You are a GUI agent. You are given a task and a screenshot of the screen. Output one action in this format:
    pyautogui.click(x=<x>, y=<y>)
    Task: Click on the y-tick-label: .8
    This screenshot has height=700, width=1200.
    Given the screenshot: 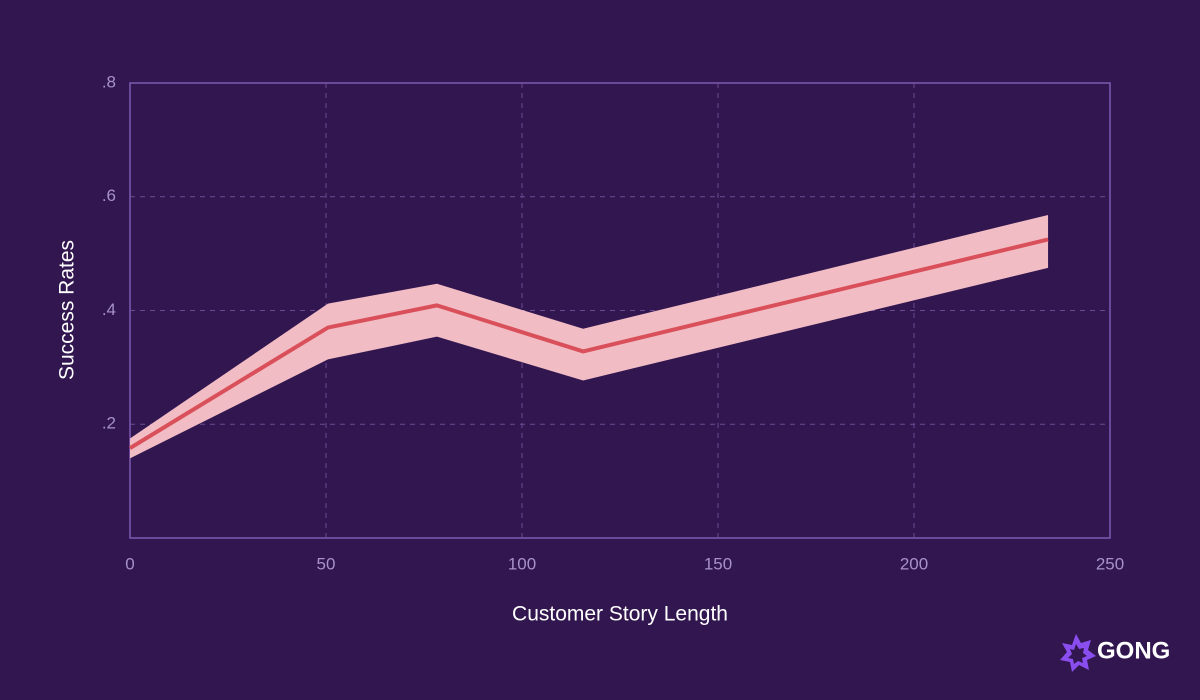 What is the action you would take?
    pyautogui.click(x=109, y=81)
    